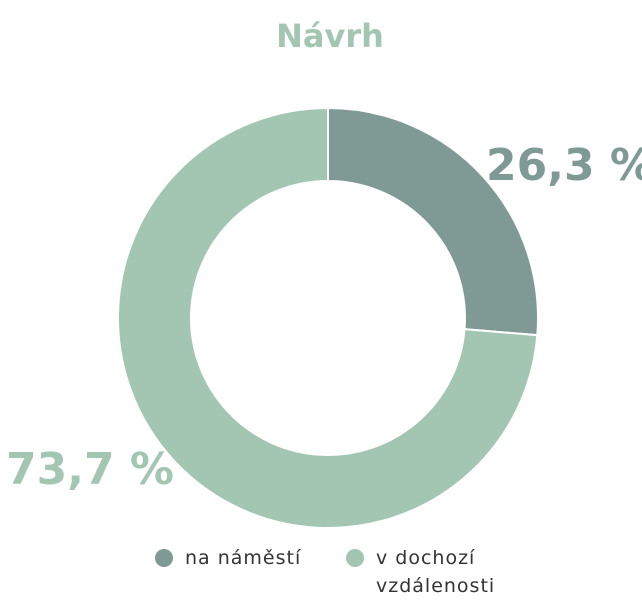 Image resolution: width=642 pixels, height=603 pixels. I want to click on legend-item: na náměstí, so click(245, 558).